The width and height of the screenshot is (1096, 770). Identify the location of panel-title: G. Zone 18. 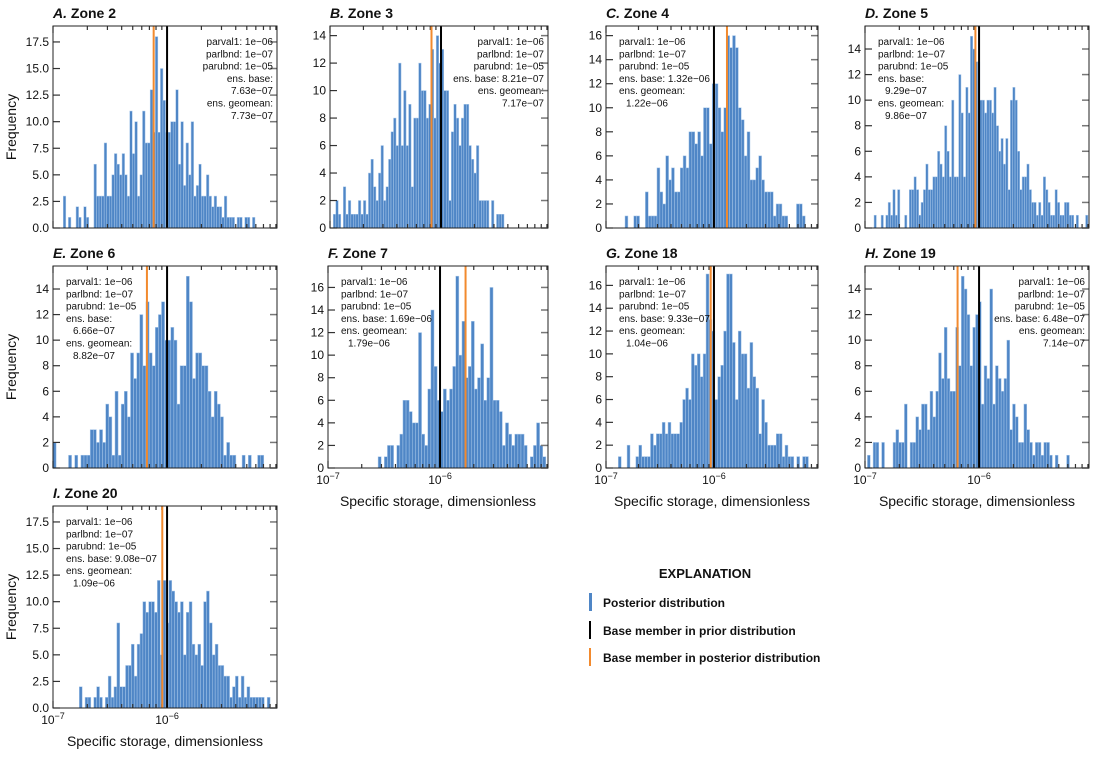
(642, 253).